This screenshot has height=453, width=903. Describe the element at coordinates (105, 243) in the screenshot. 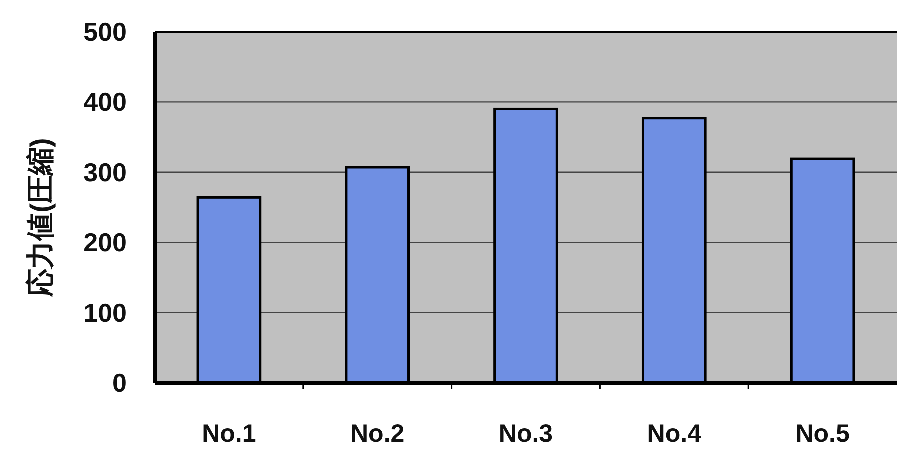

I see `y-tick-label: 200` at that location.